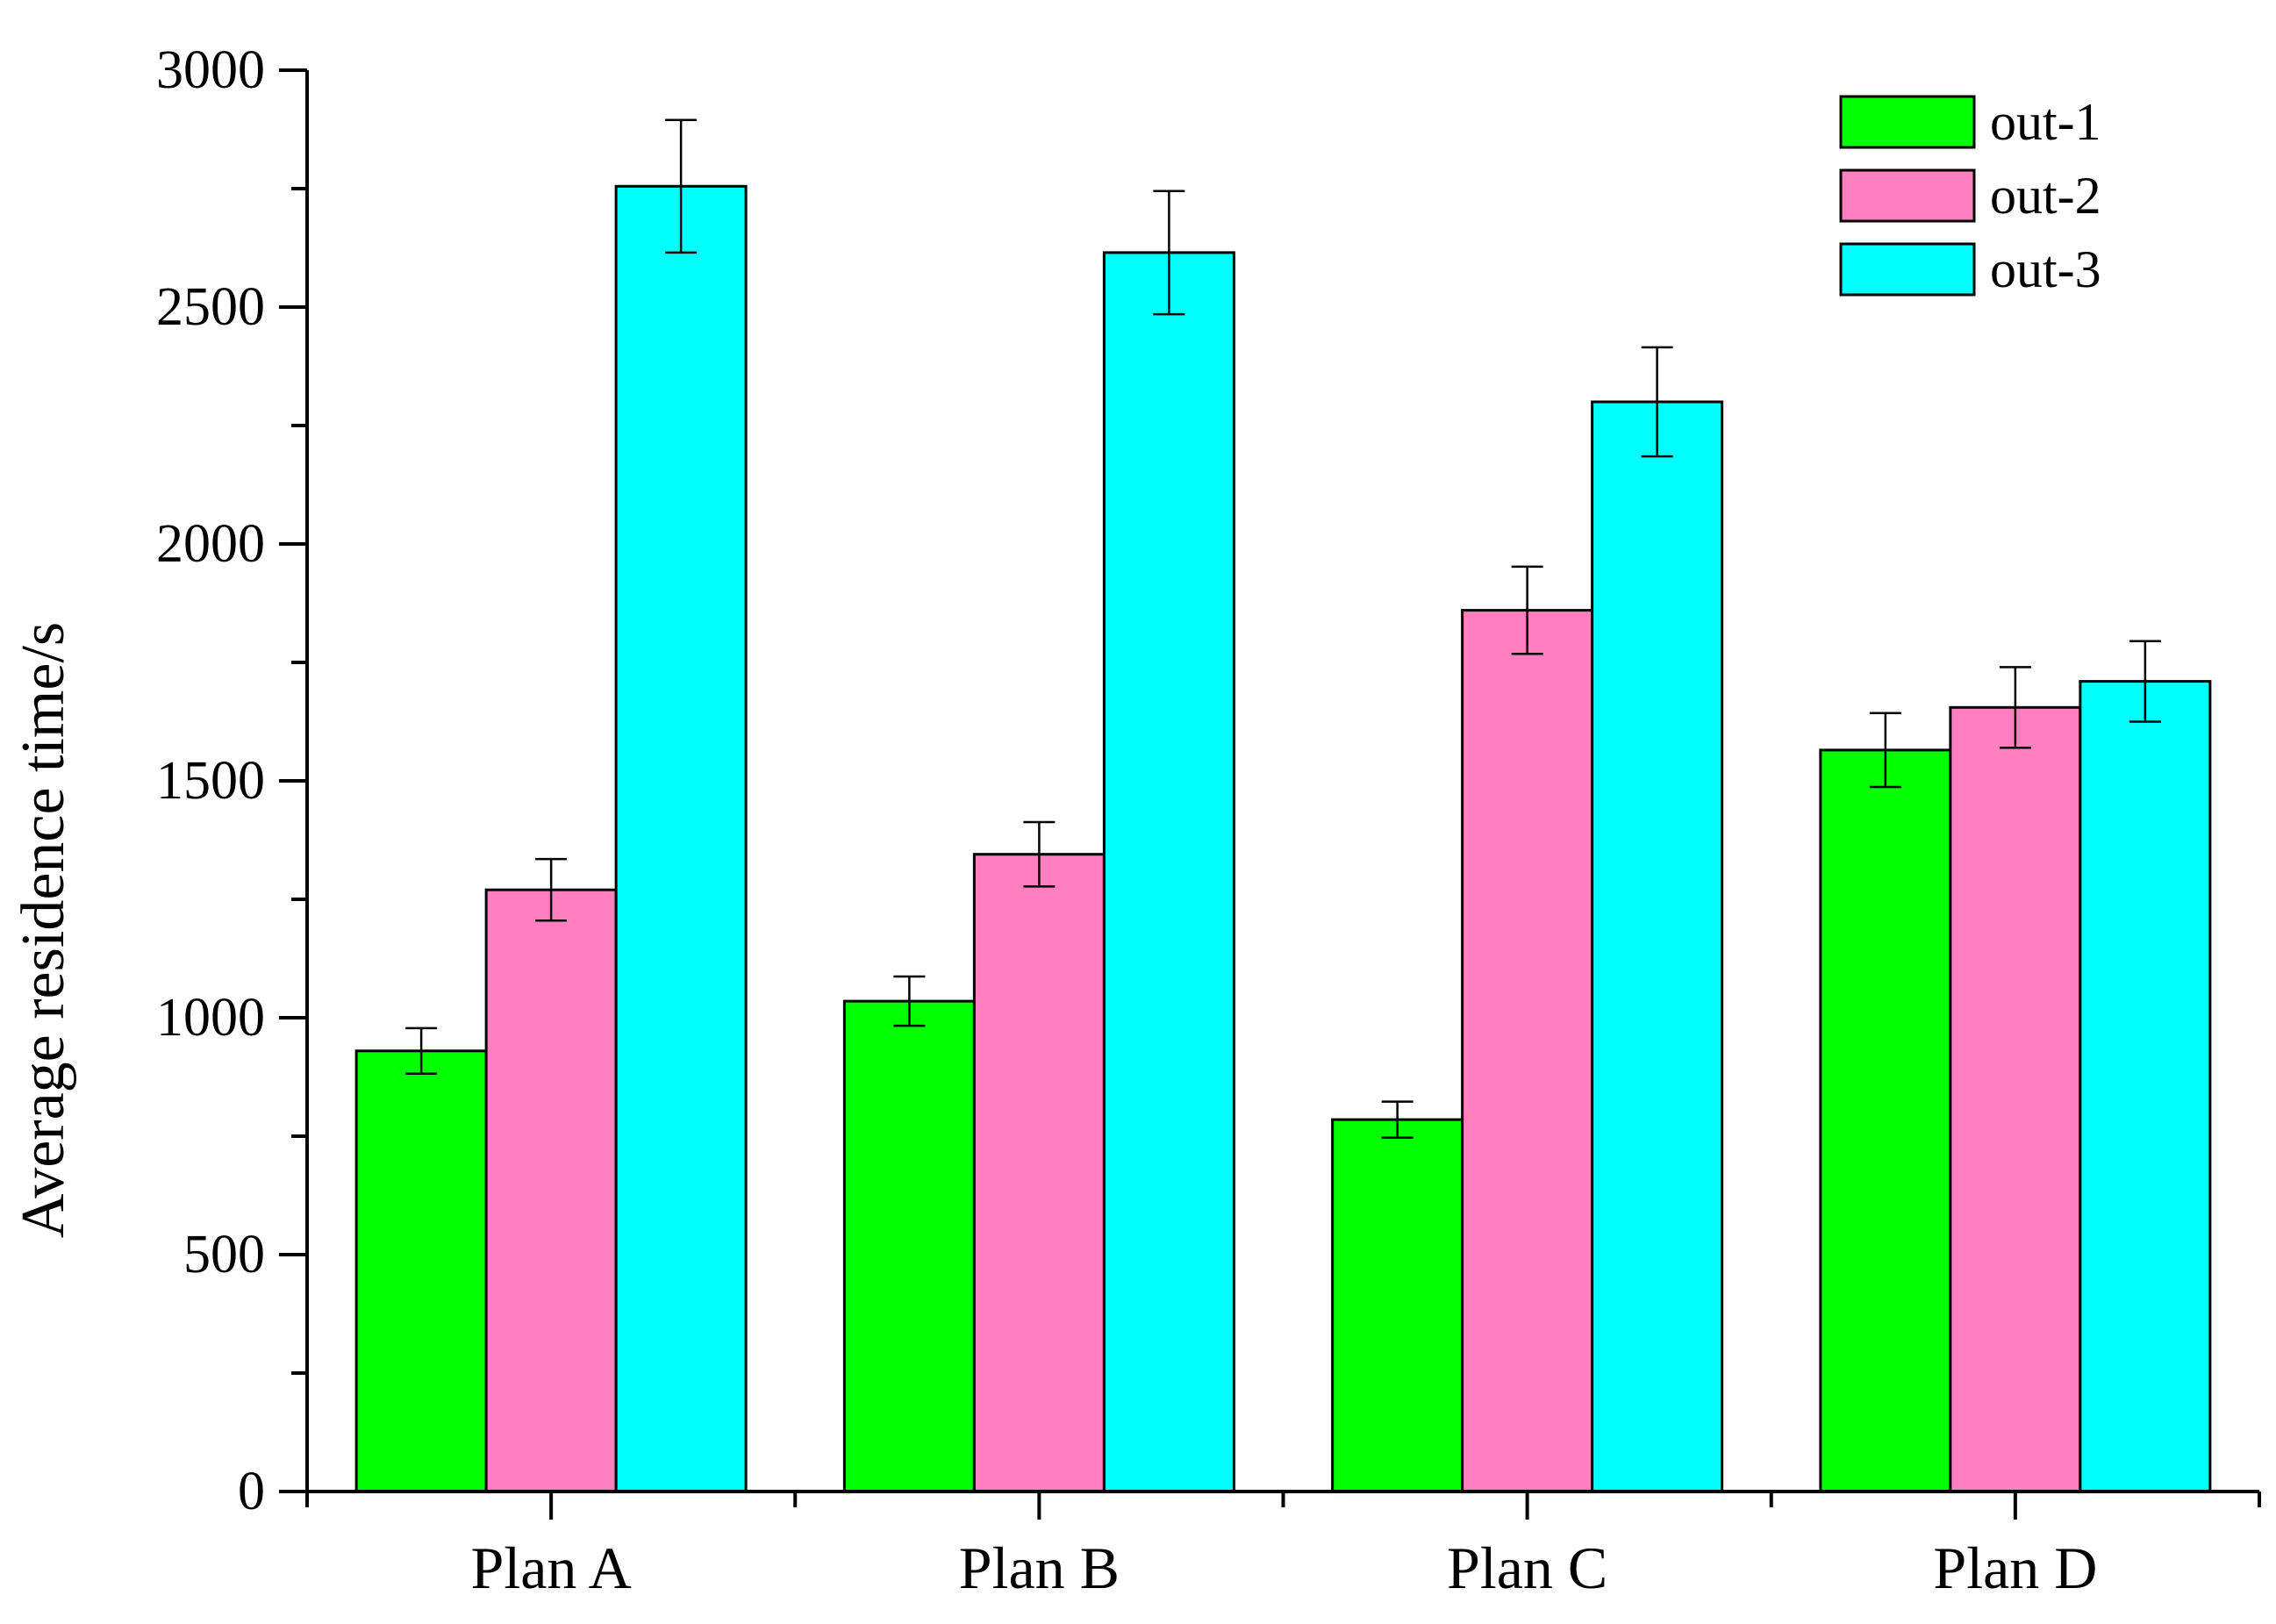  I want to click on error-bar-out-2-plan-c, so click(1527, 610).